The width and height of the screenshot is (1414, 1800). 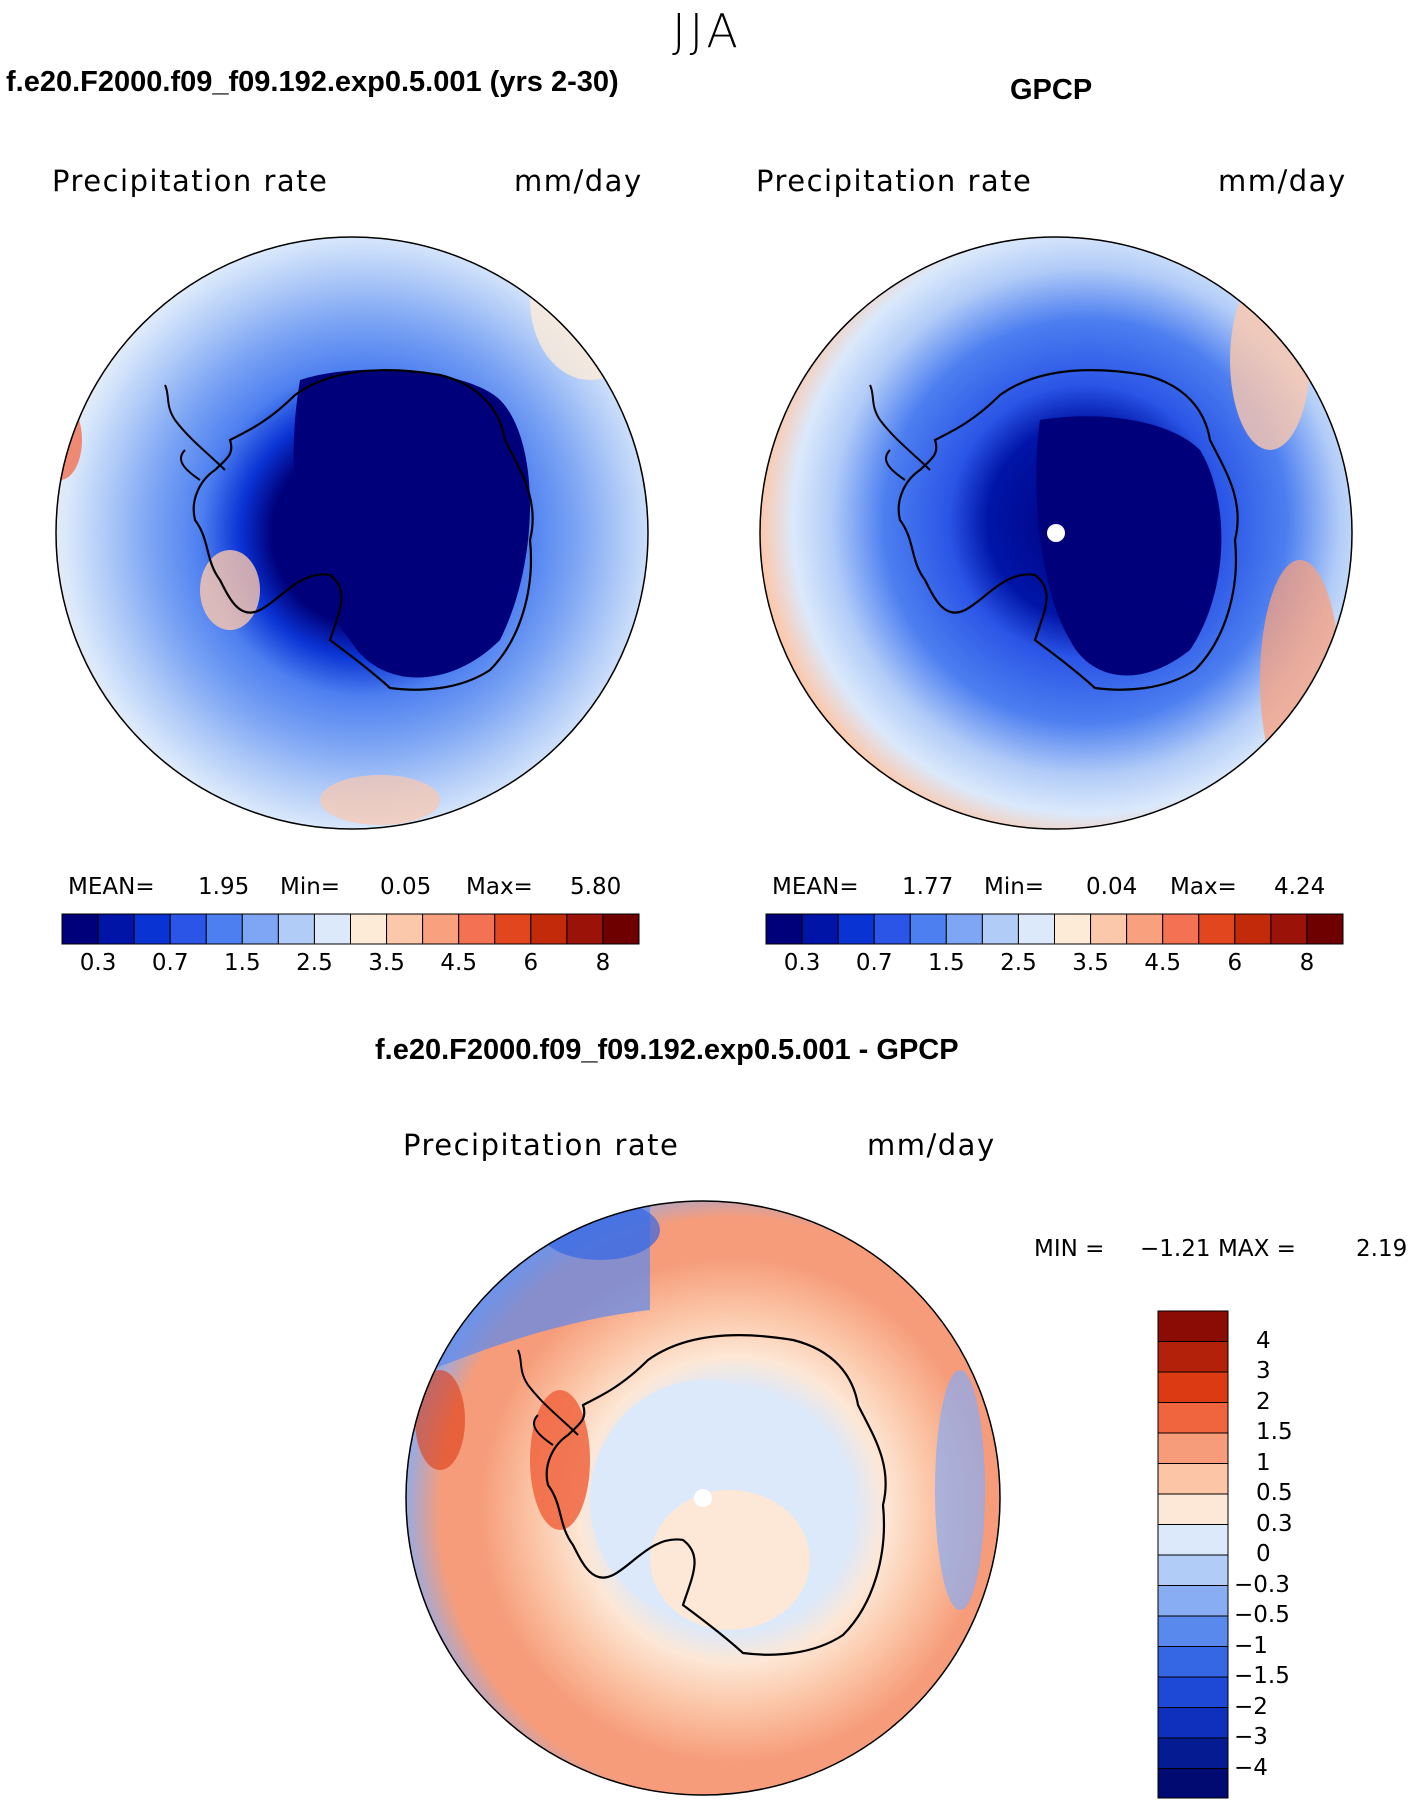 I want to click on obs-map, so click(x=1056, y=533).